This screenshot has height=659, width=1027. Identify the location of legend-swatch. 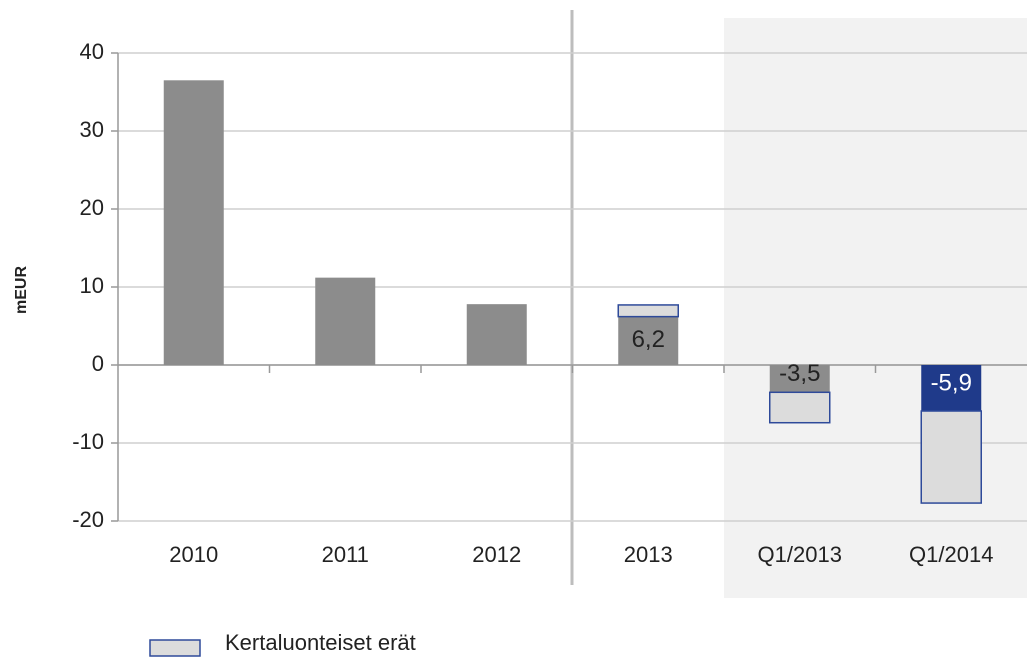
(175, 648).